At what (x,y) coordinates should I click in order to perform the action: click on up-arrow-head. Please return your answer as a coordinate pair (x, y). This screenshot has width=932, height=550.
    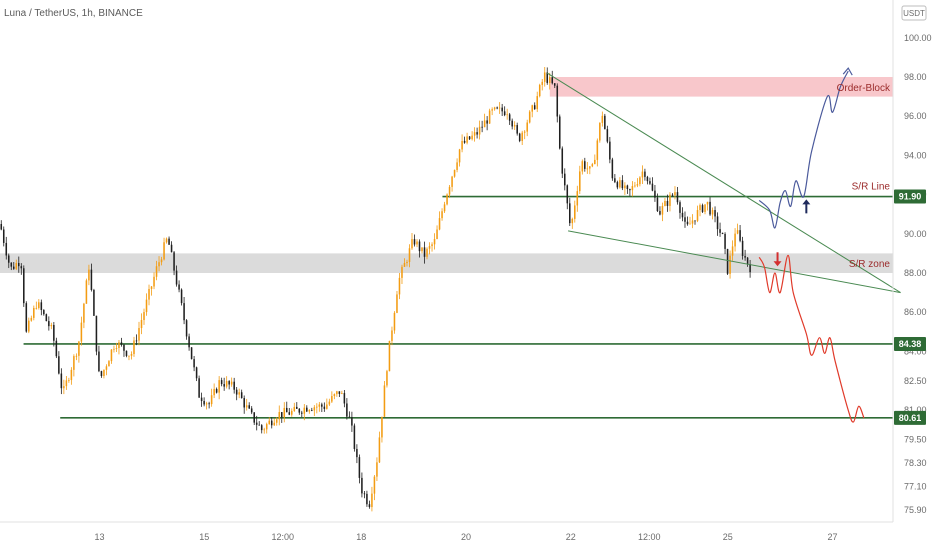
    Looking at the image, I should click on (806, 202).